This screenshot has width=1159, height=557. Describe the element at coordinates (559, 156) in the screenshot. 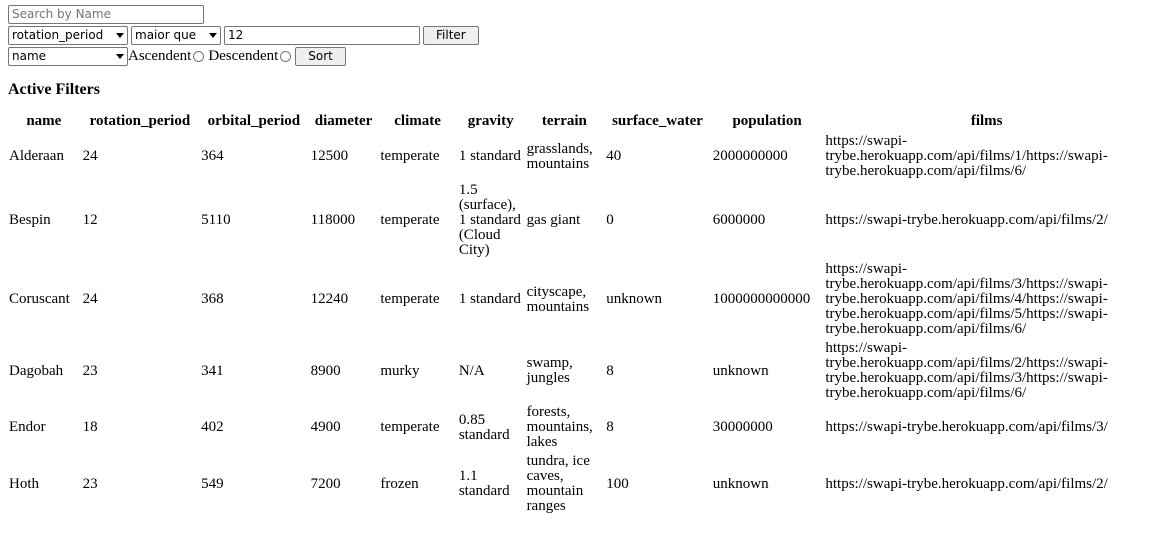

I see `table-cell: grasslands, mountains` at that location.